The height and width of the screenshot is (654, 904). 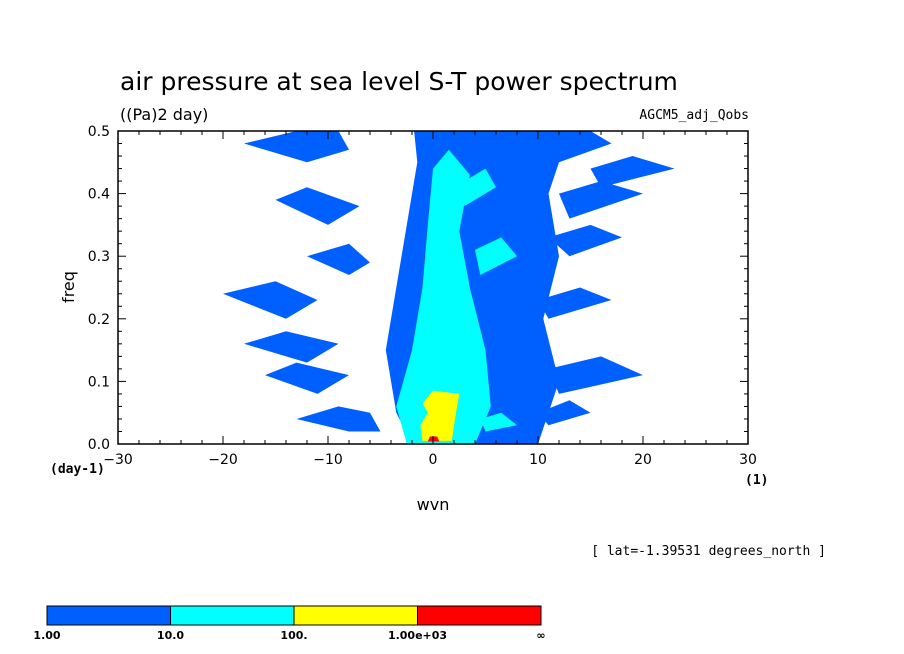 What do you see at coordinates (433, 460) in the screenshot?
I see `x-tick-label: 0` at bounding box center [433, 460].